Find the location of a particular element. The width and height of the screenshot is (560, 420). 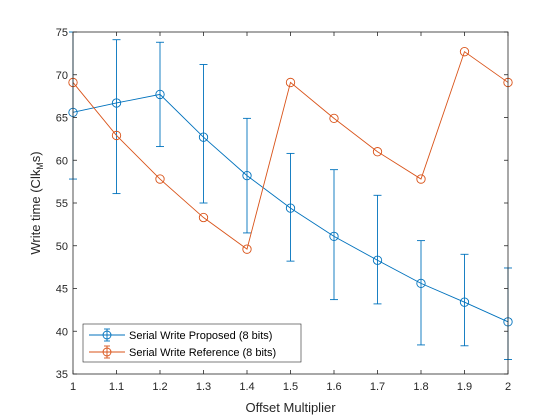

y-axis-label-end: s) is located at coordinates (35, 156).